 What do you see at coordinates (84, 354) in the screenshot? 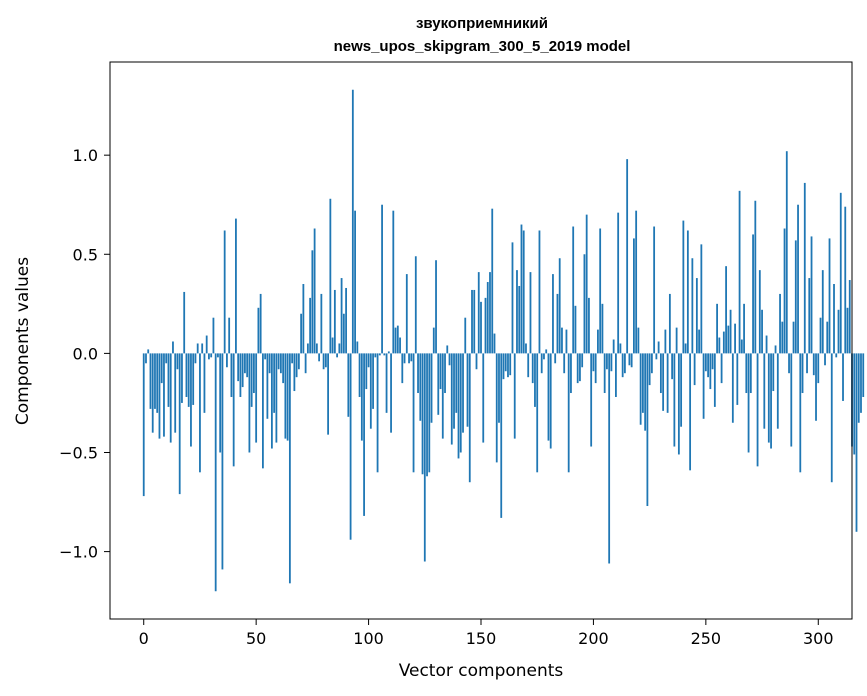
I see `y-axis-ticks: −1.0 −0.5 0.0 0.5 1.0` at bounding box center [84, 354].